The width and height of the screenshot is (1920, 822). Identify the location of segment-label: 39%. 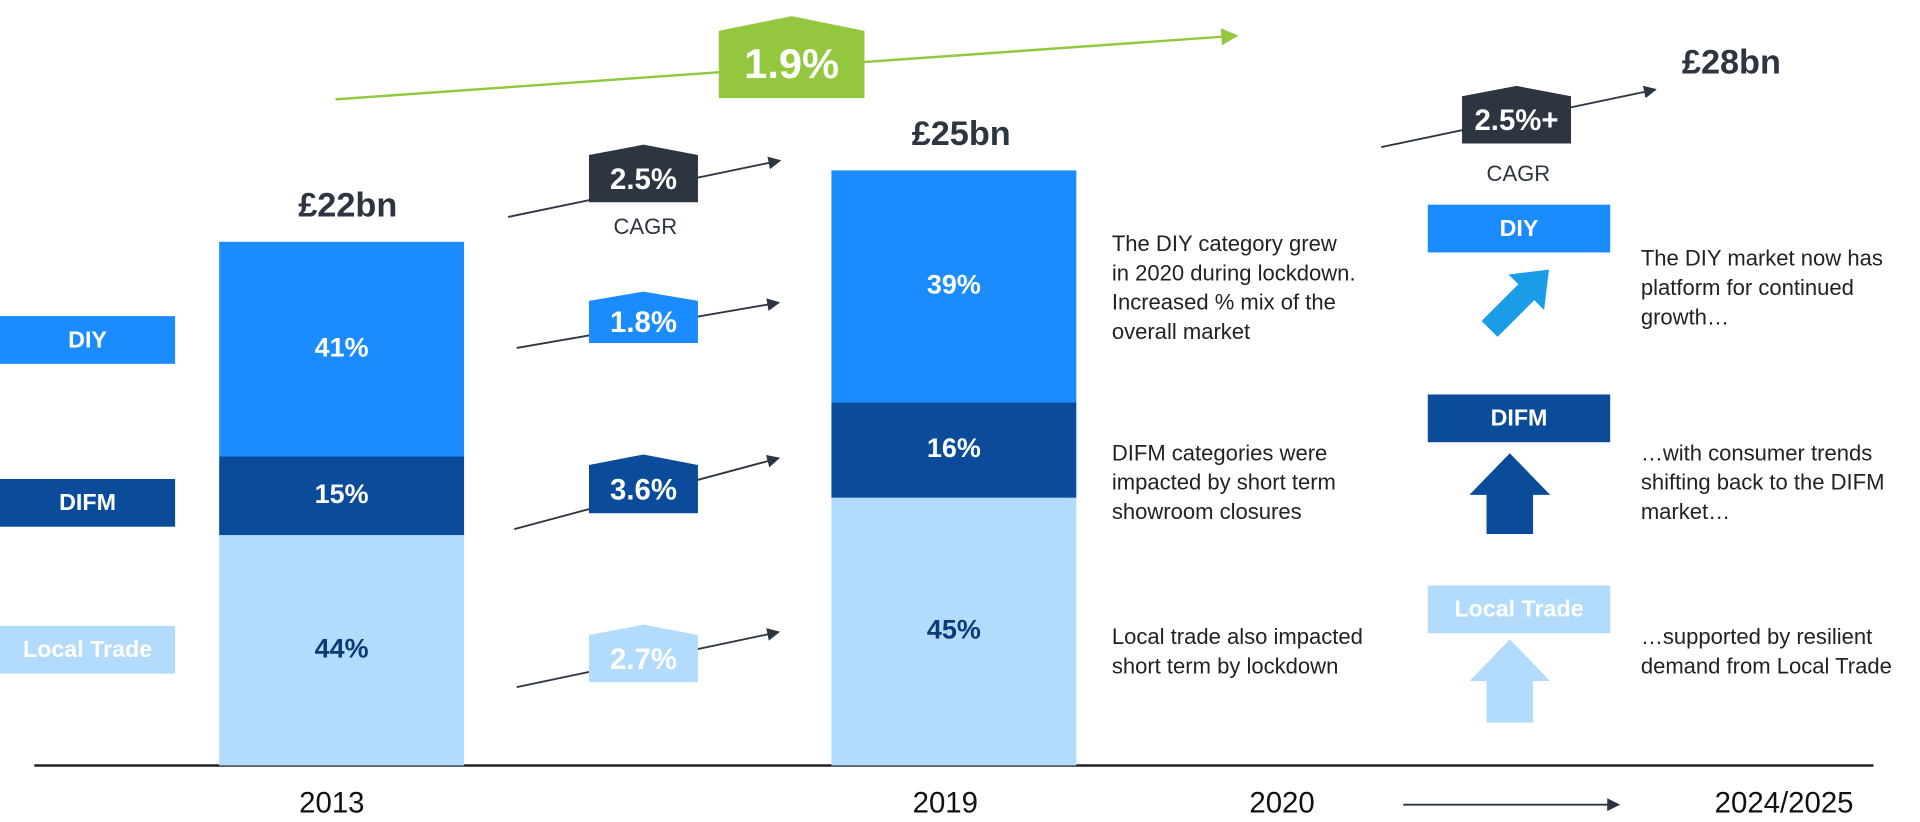
(954, 285).